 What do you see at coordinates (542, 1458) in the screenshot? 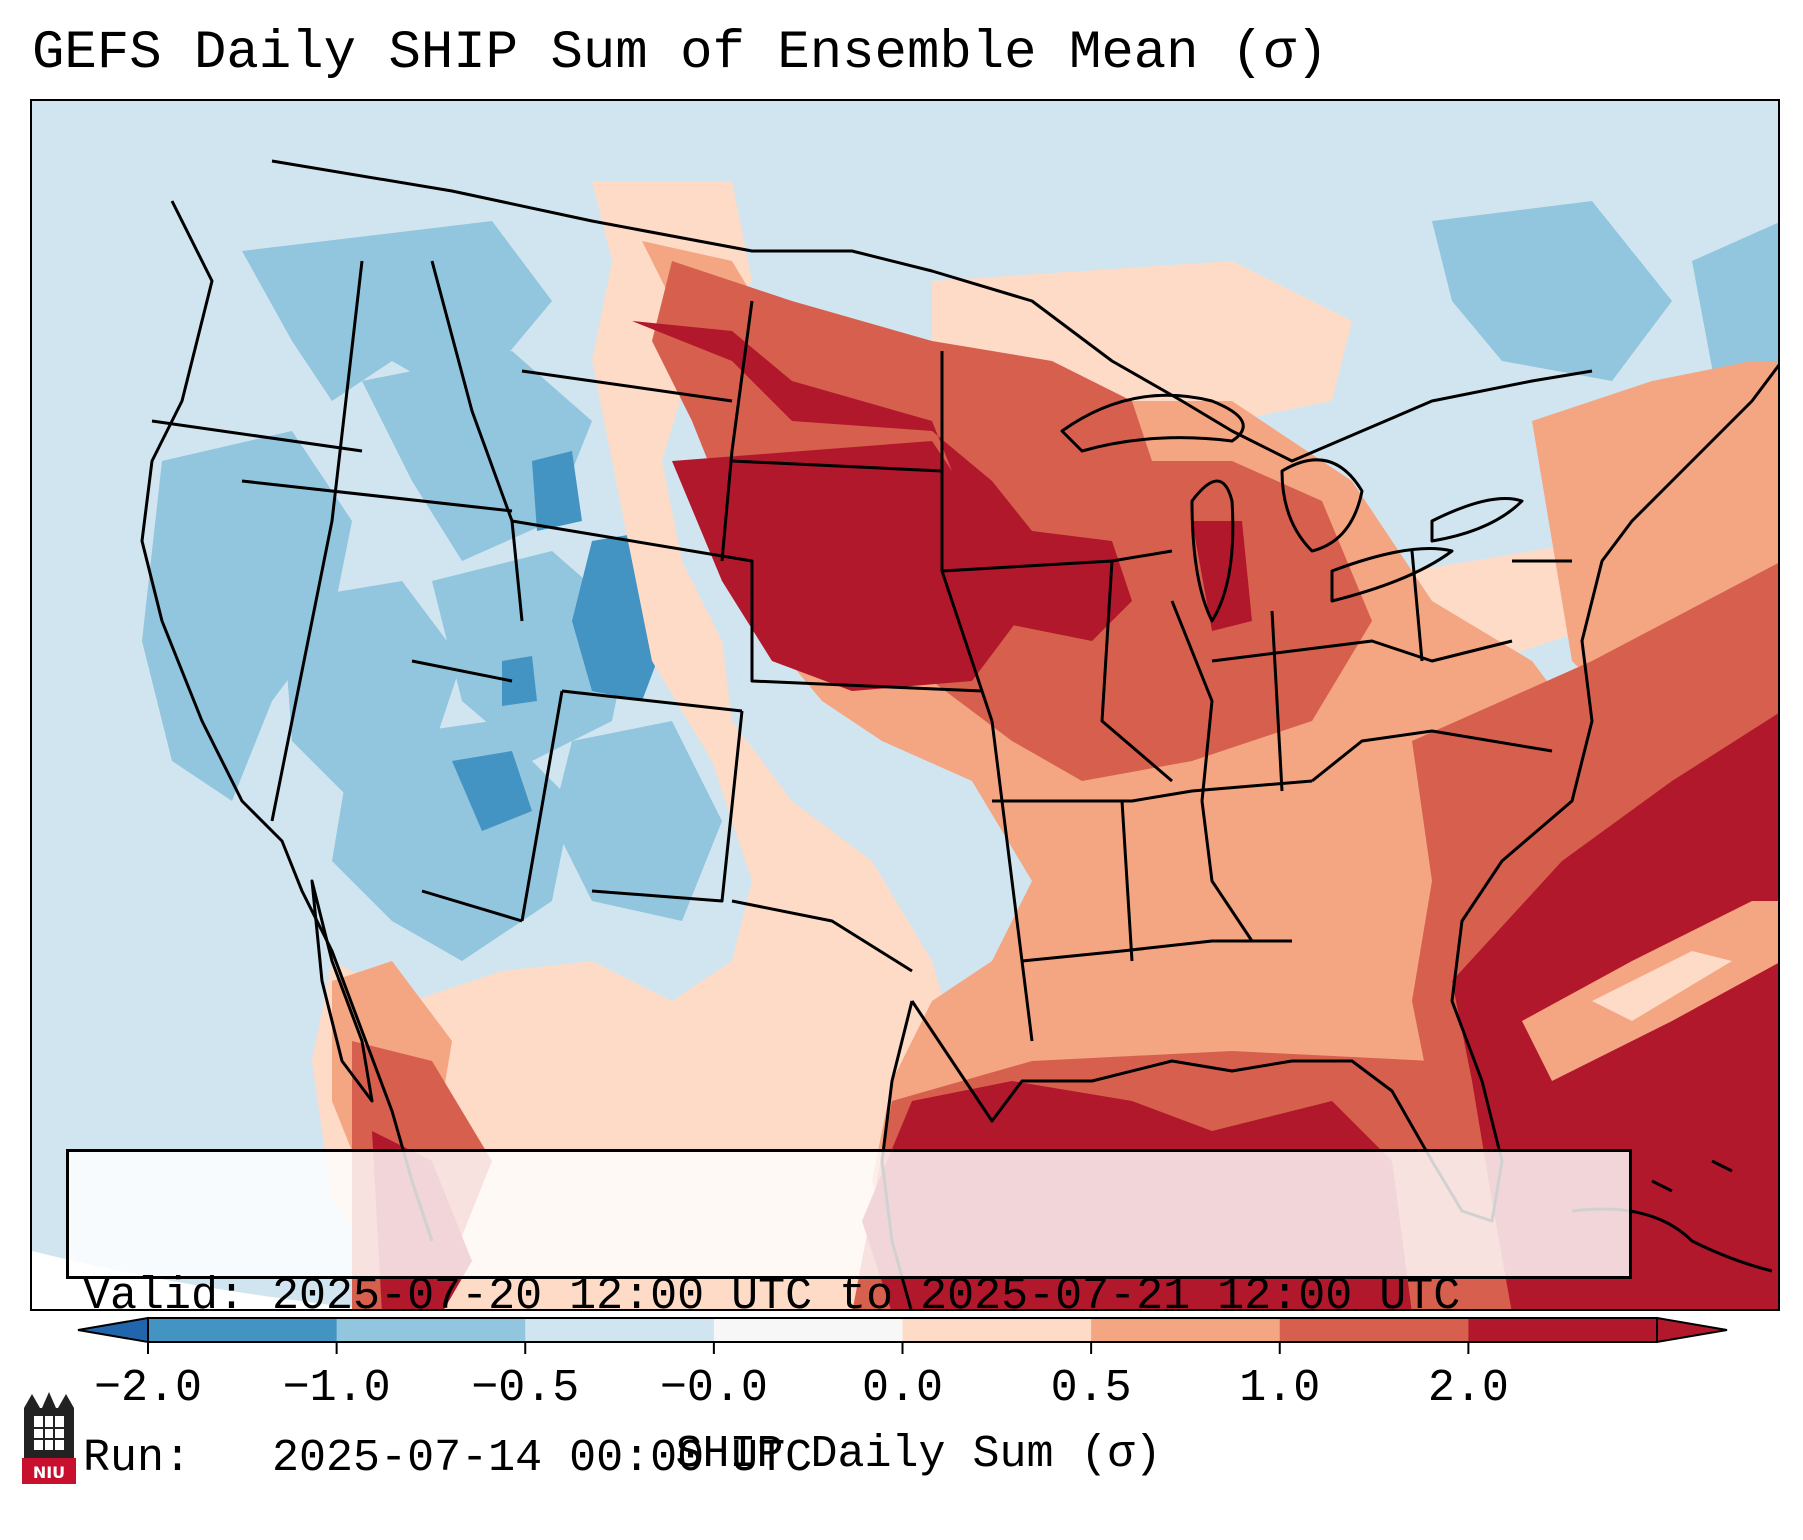
I see `run-value: 2025-07-14 00:00 UTC` at bounding box center [542, 1458].